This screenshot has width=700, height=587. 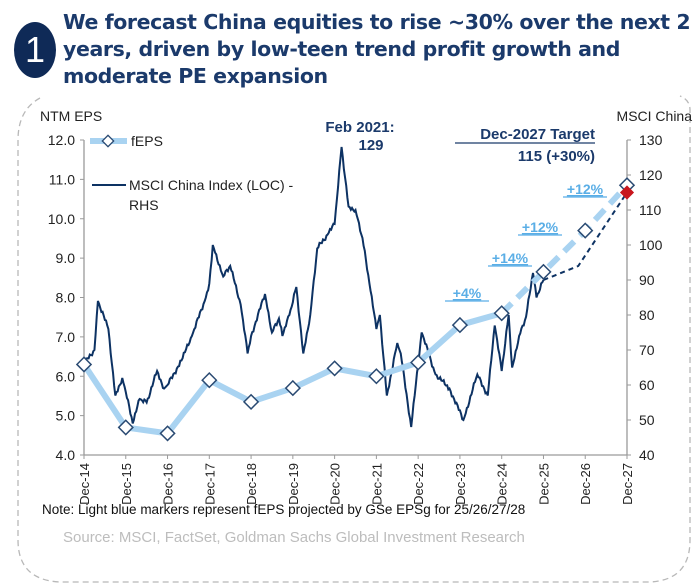 What do you see at coordinates (510, 258) in the screenshot?
I see `growth-label: +14%` at bounding box center [510, 258].